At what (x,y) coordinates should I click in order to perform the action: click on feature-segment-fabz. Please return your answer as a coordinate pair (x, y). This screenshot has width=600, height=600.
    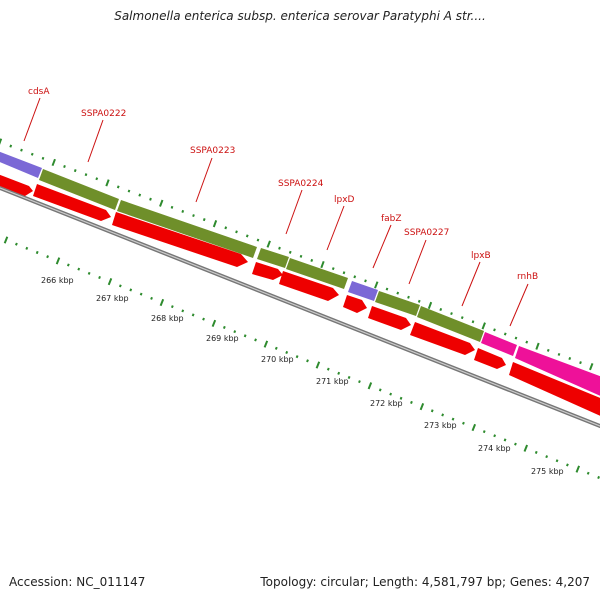
    Looking at the image, I should click on (397, 303).